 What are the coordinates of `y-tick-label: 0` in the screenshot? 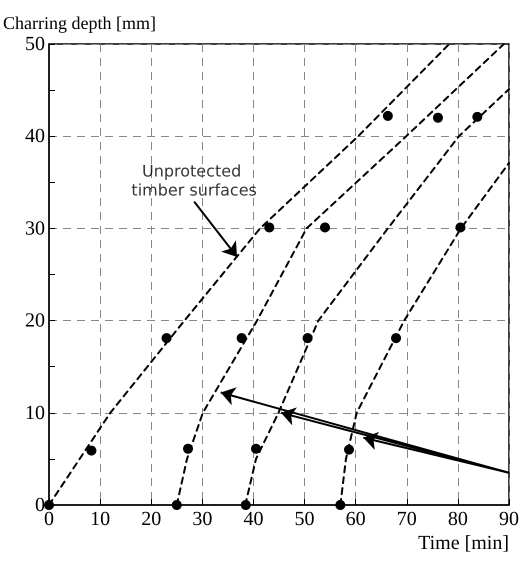 It's located at (40, 505).